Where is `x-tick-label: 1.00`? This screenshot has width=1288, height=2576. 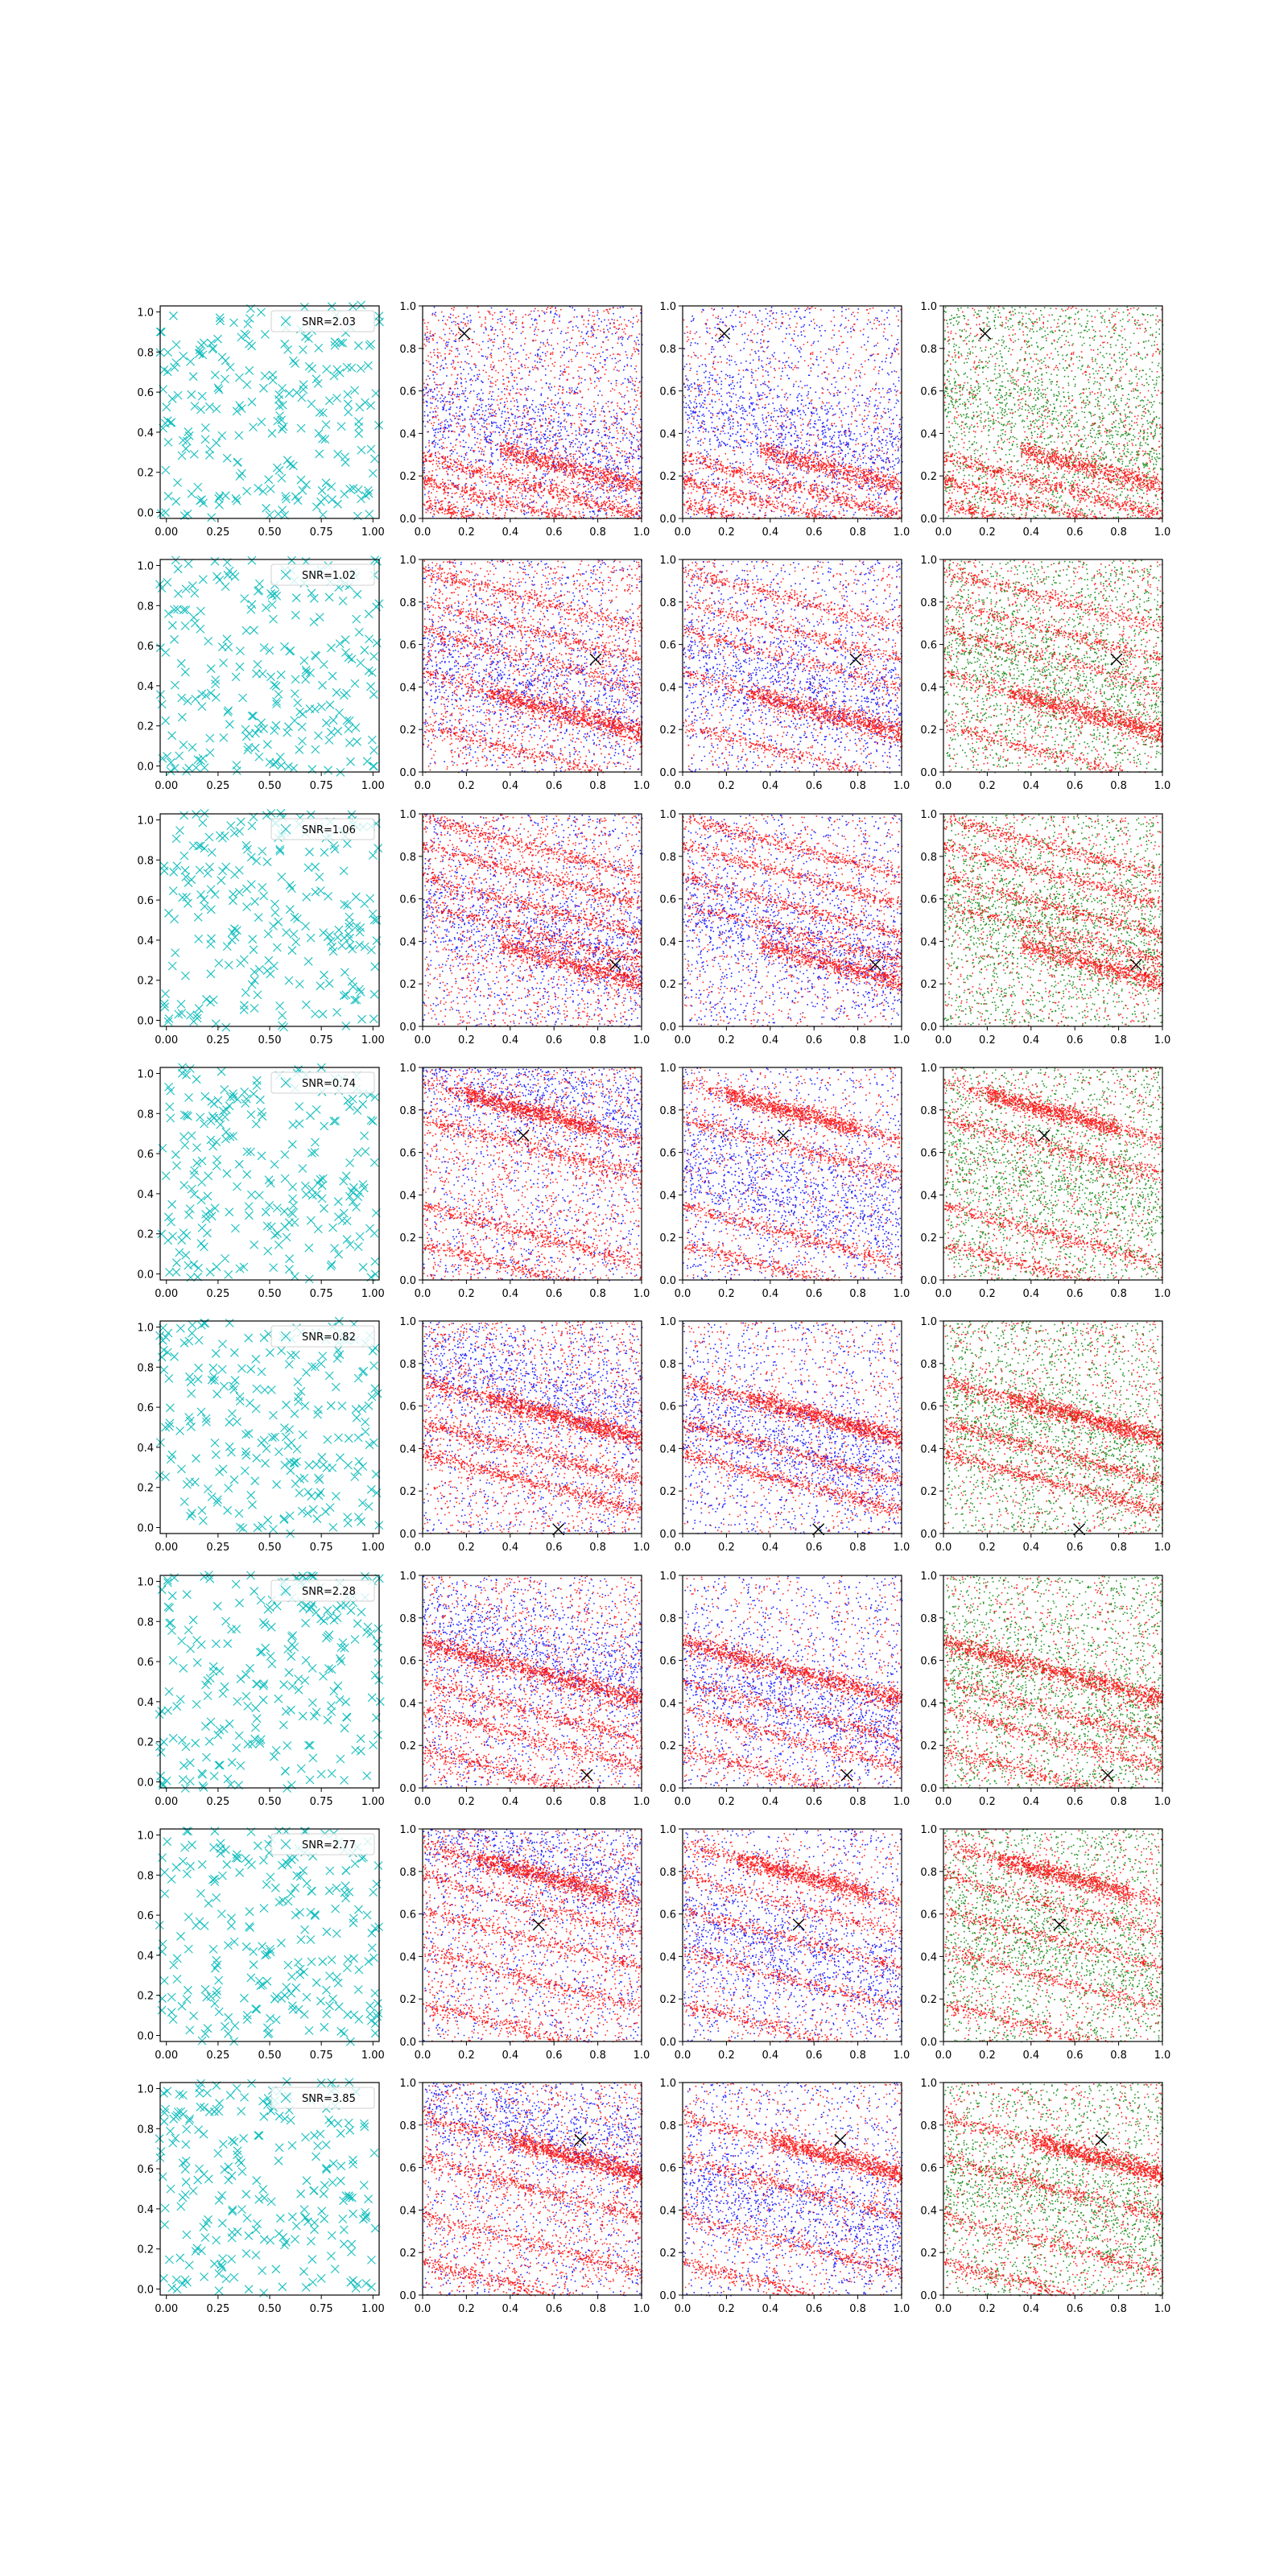
x-tick-label: 1.00 is located at coordinates (373, 532).